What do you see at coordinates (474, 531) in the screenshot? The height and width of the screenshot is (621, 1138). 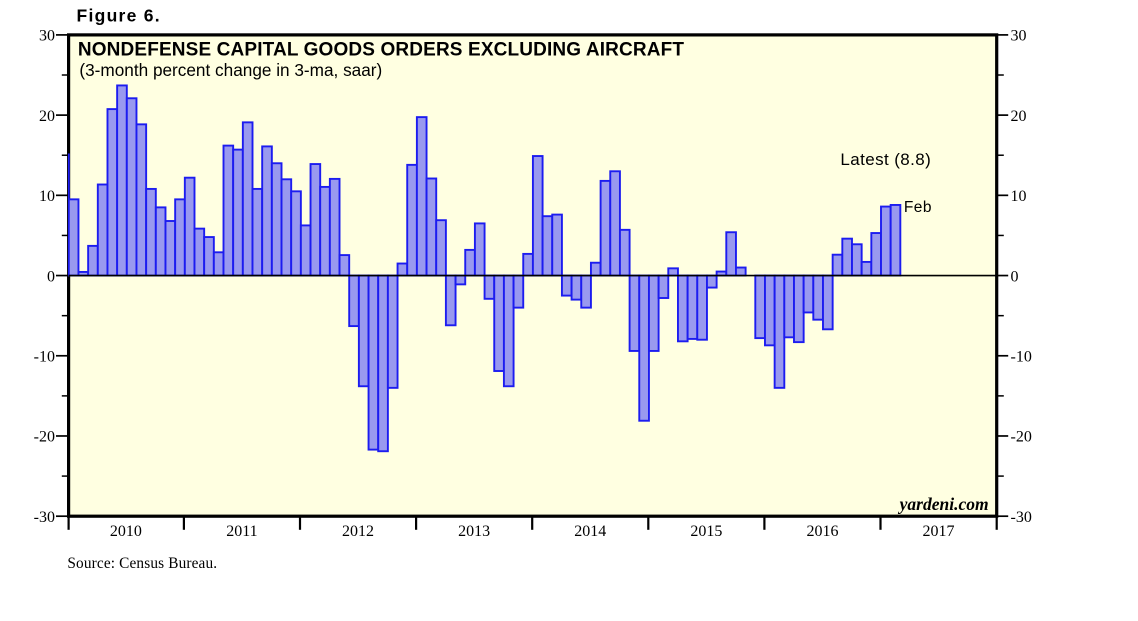 I see `svg-text: 2013` at bounding box center [474, 531].